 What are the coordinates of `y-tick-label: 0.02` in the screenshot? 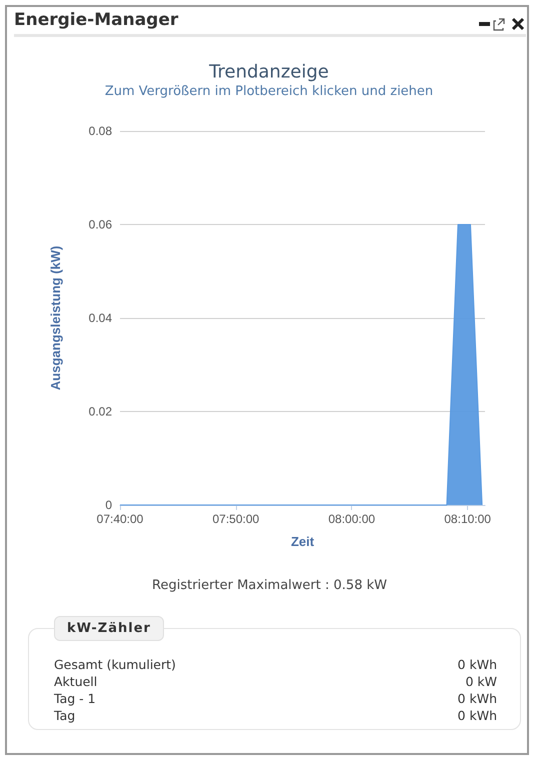 It's located at (100, 411).